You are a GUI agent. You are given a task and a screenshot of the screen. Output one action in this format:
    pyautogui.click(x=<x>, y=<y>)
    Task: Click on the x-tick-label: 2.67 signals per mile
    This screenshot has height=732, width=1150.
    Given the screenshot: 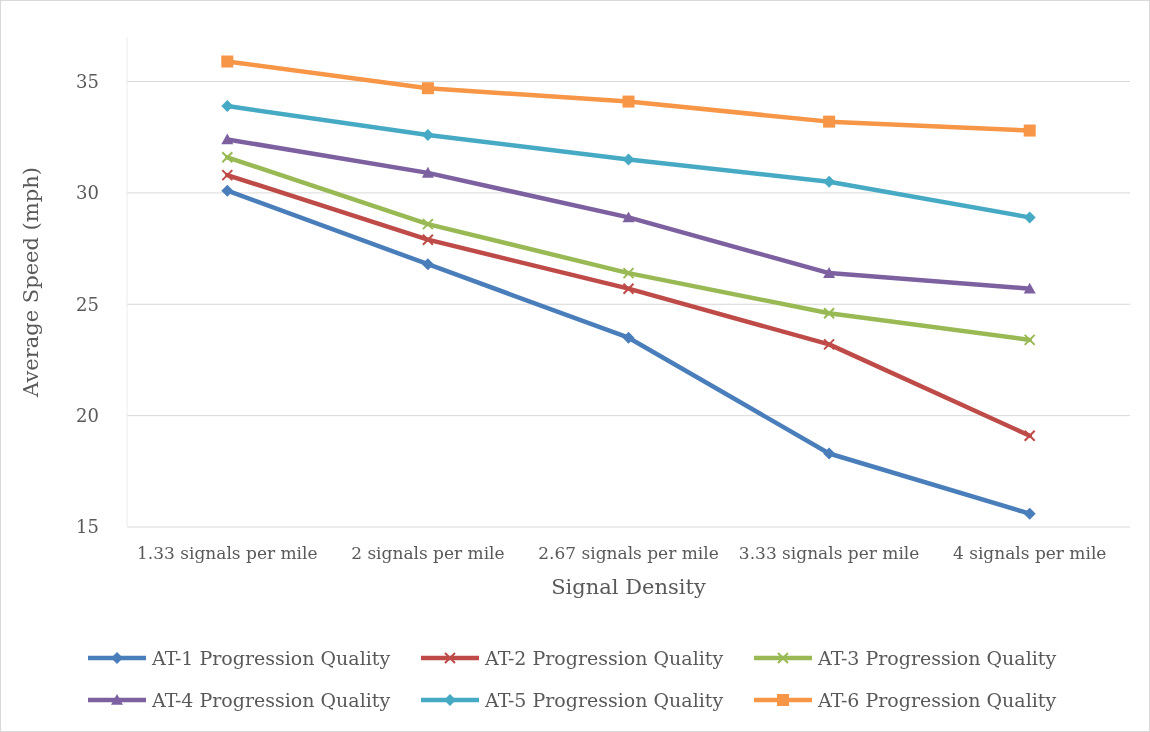 What is the action you would take?
    pyautogui.click(x=628, y=553)
    